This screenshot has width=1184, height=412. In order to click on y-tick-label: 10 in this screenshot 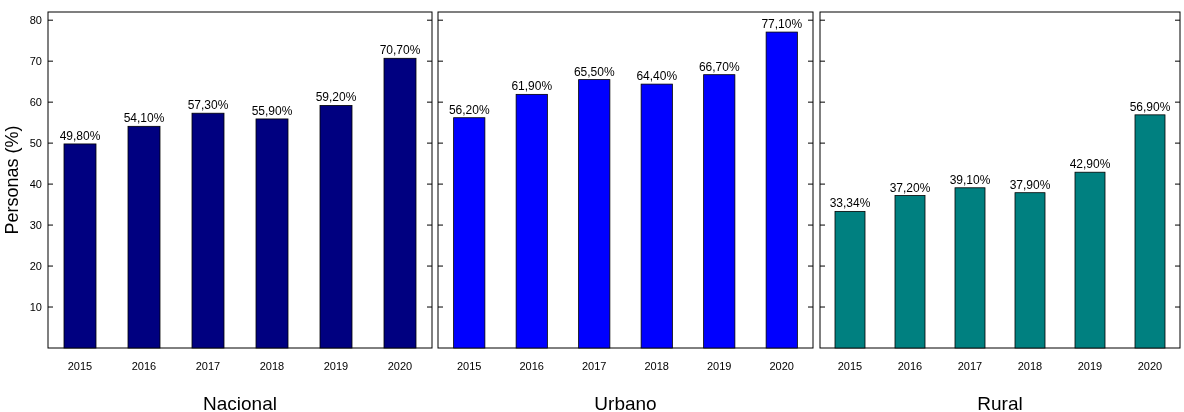, I will do `click(35, 306)`.